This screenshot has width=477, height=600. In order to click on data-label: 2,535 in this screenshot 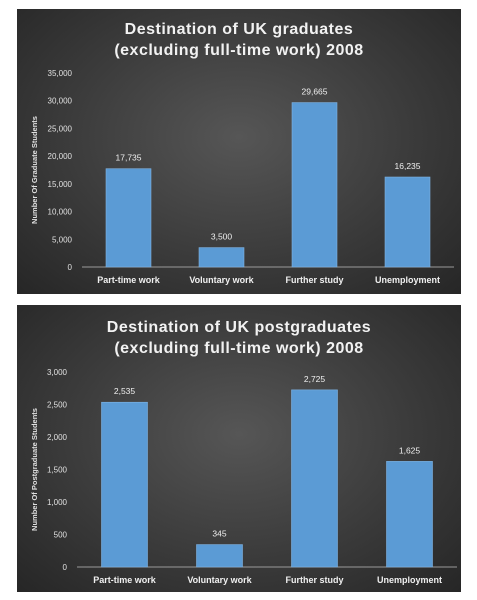, I will do `click(125, 391)`.